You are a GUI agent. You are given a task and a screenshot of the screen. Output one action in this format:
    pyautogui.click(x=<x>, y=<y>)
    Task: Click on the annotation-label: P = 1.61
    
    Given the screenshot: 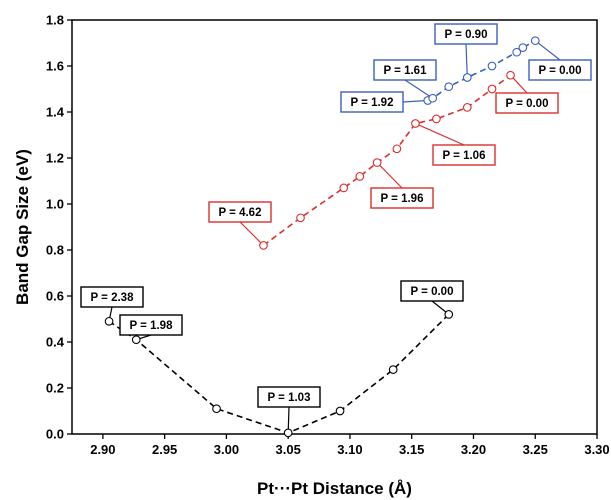 What is the action you would take?
    pyautogui.click(x=406, y=71)
    